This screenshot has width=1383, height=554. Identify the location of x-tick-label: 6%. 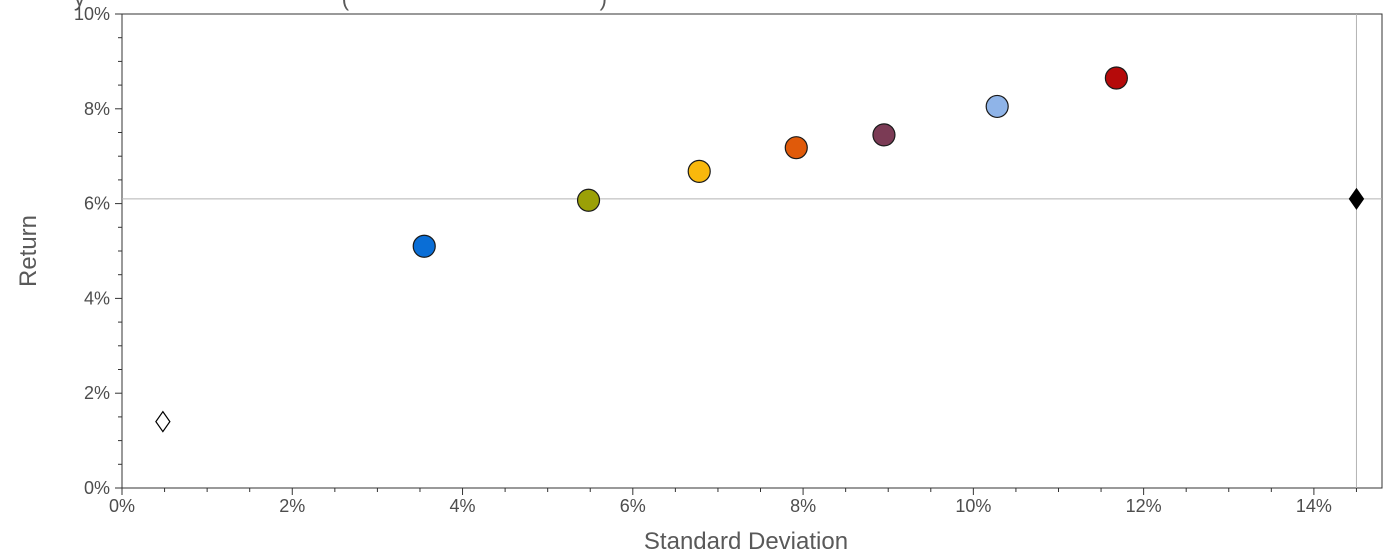
(633, 506).